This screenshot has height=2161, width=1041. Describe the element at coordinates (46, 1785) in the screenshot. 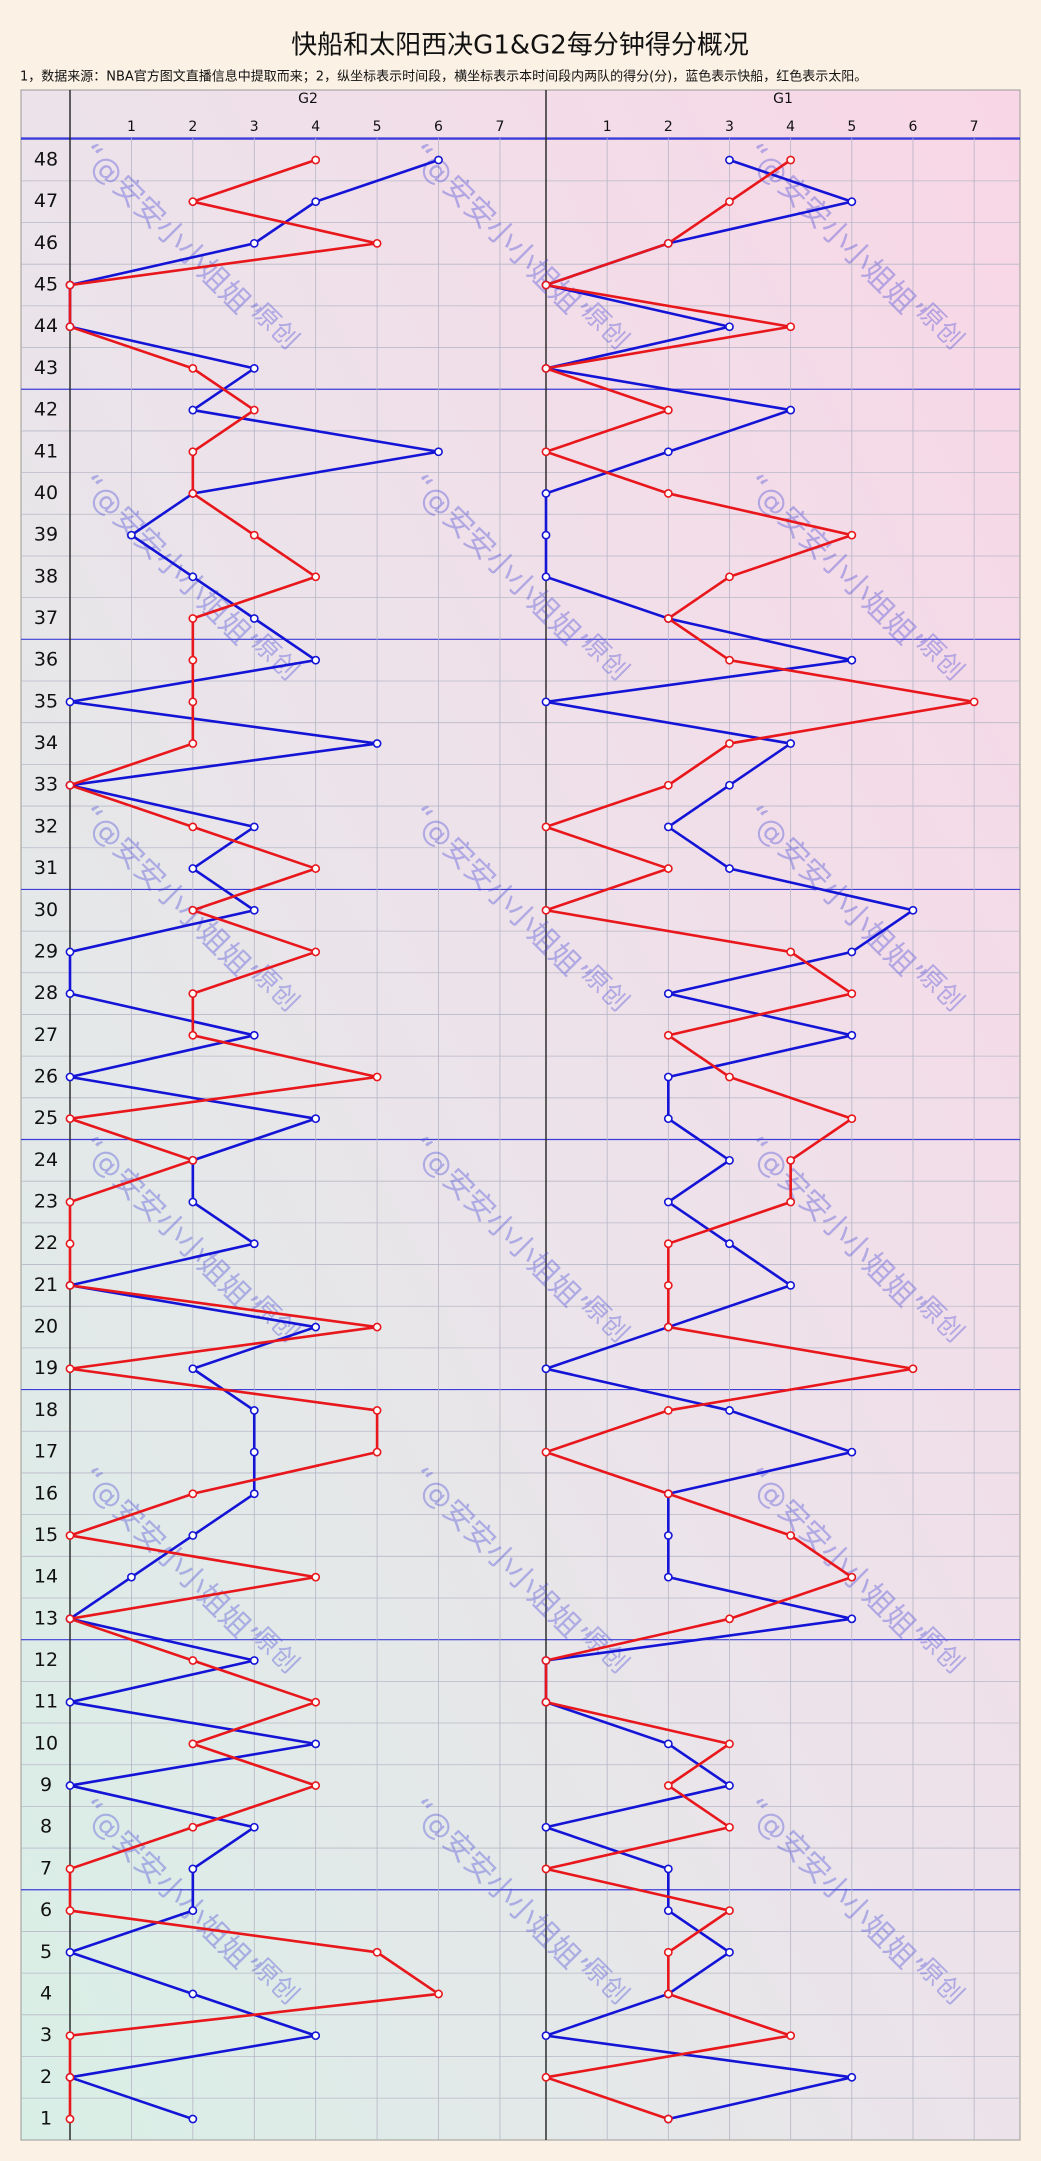

I see `y-tick-label: 9` at that location.